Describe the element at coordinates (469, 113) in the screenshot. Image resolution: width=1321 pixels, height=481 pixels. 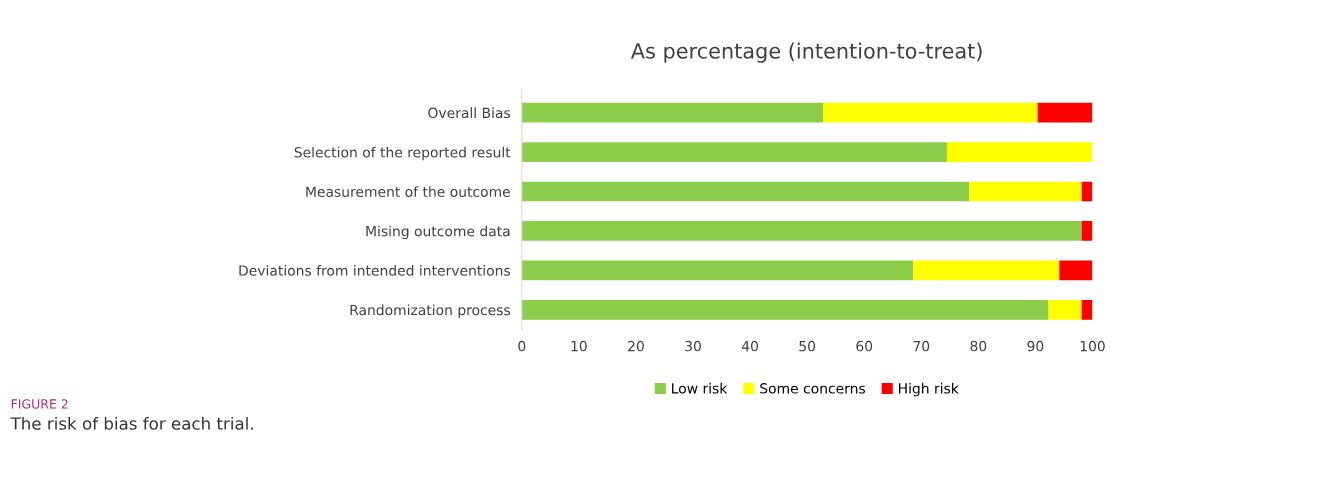
I see `y-tick-label: Overall Bias` at that location.